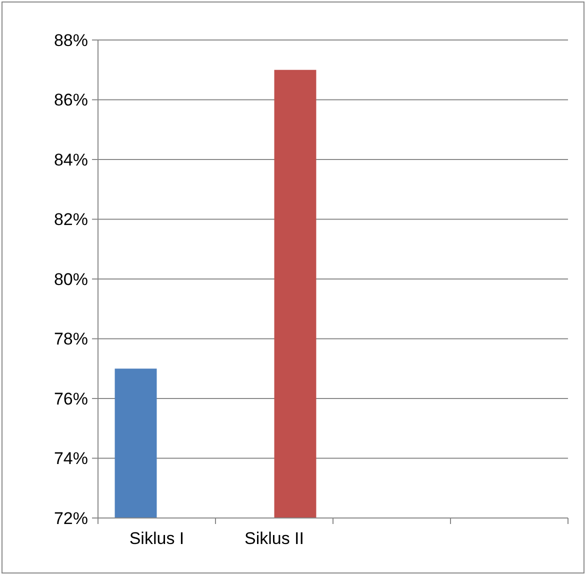  What do you see at coordinates (71, 518) in the screenshot?
I see `y-tick-label: 72%` at bounding box center [71, 518].